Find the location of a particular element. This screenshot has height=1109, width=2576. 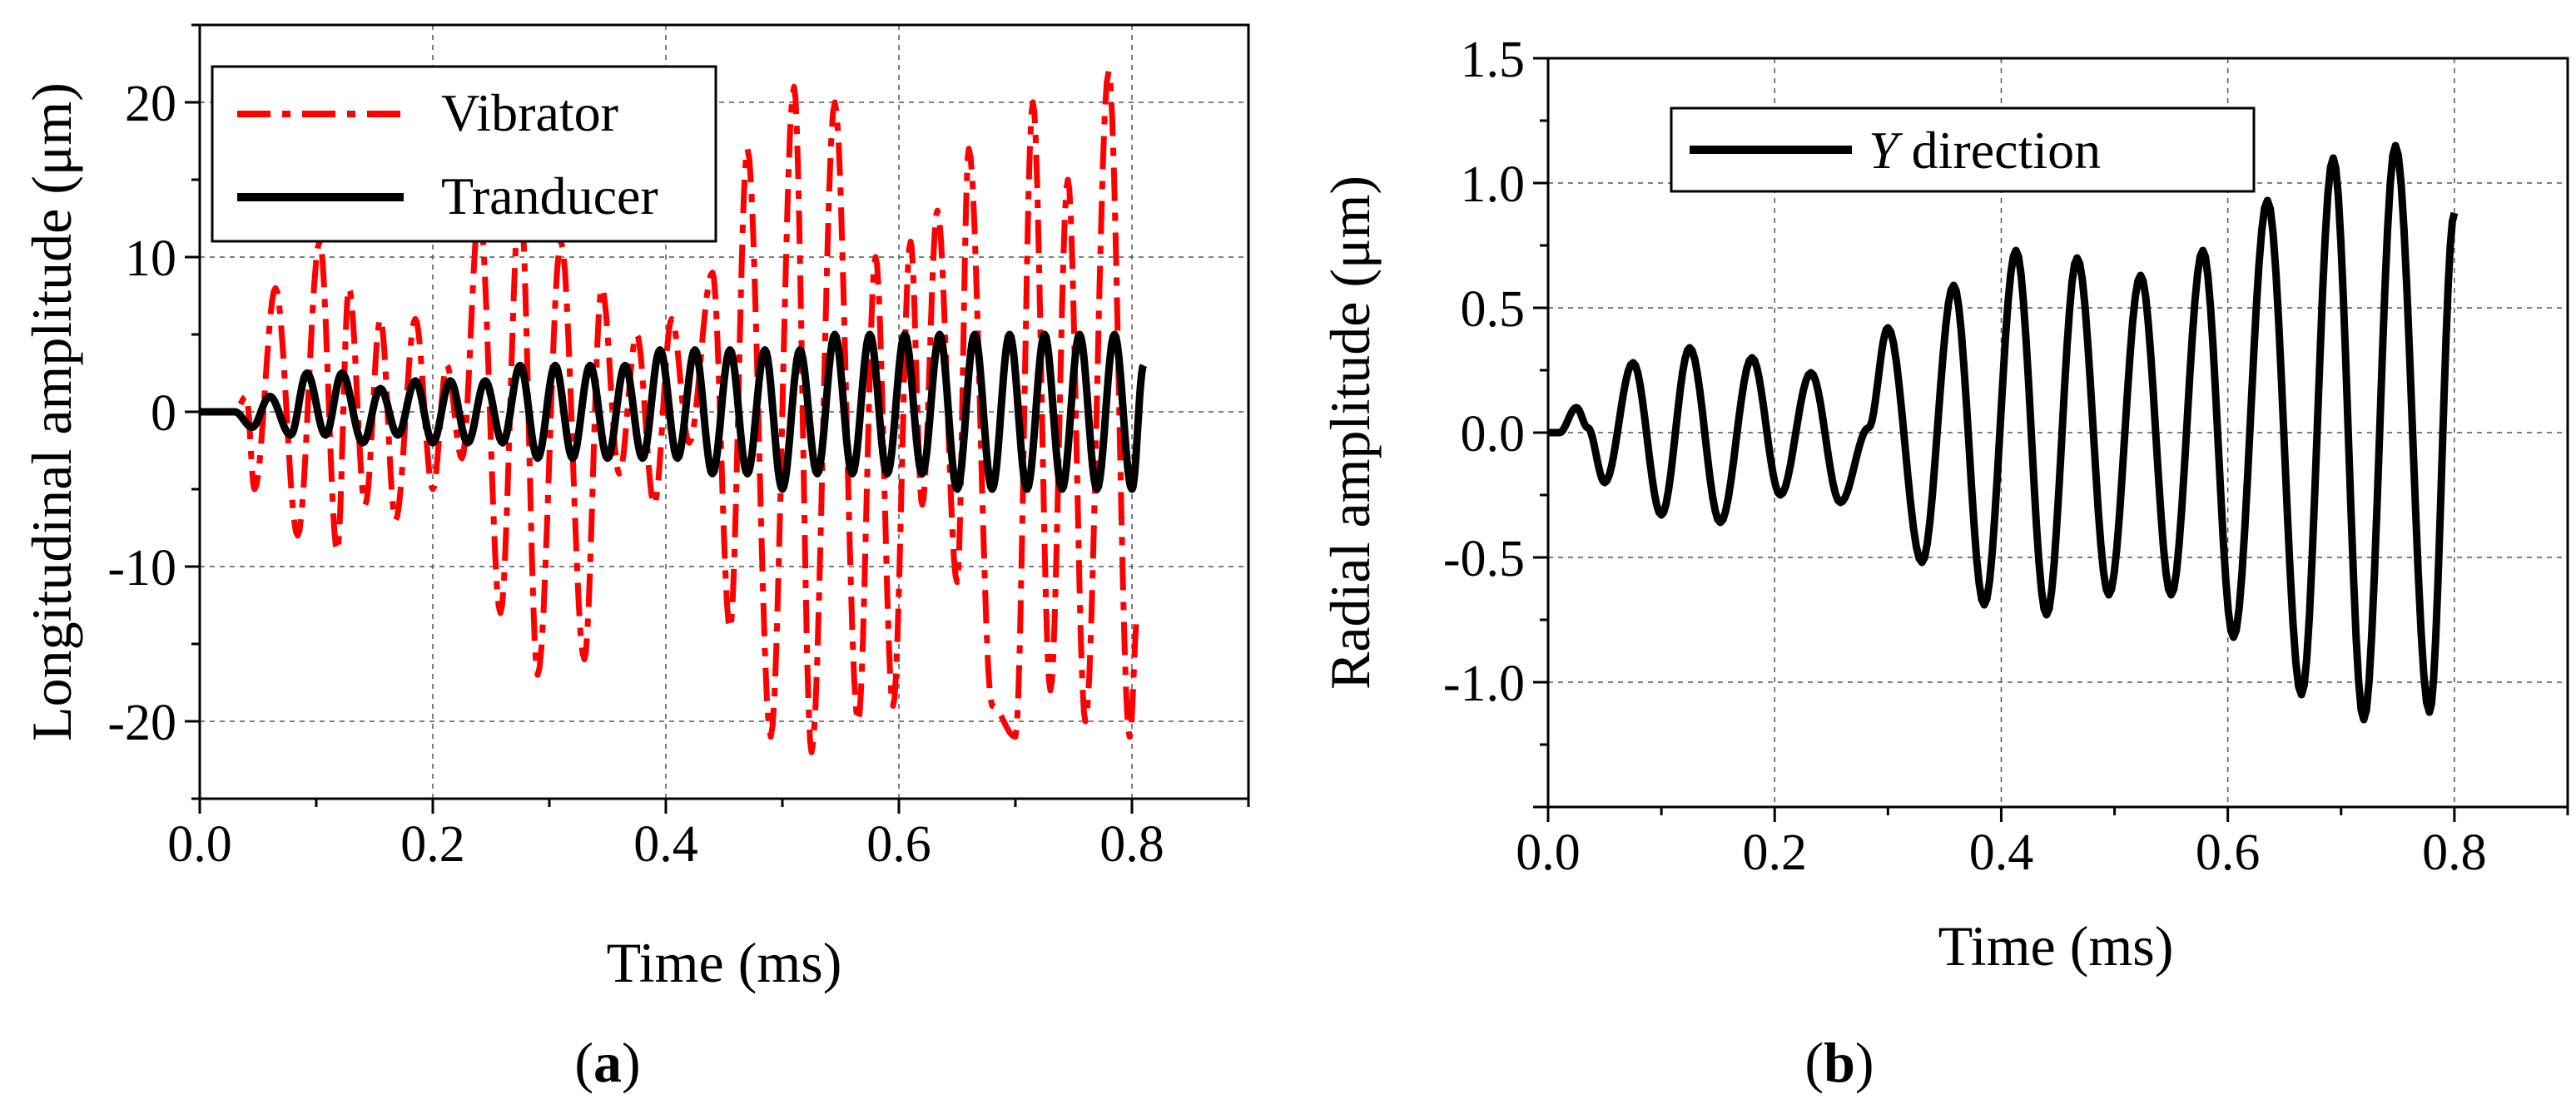

chart-b-ytick-label: 1.5 is located at coordinates (1493, 60).